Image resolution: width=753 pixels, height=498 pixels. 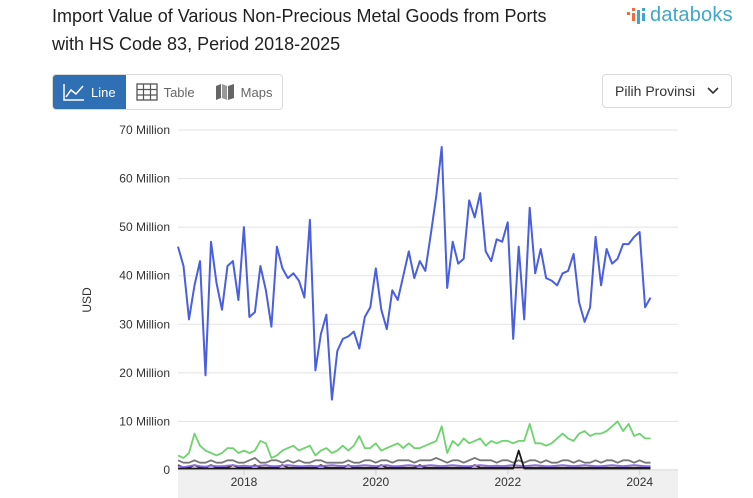 What do you see at coordinates (103, 92) in the screenshot?
I see `tab-line-label: Line` at bounding box center [103, 92].